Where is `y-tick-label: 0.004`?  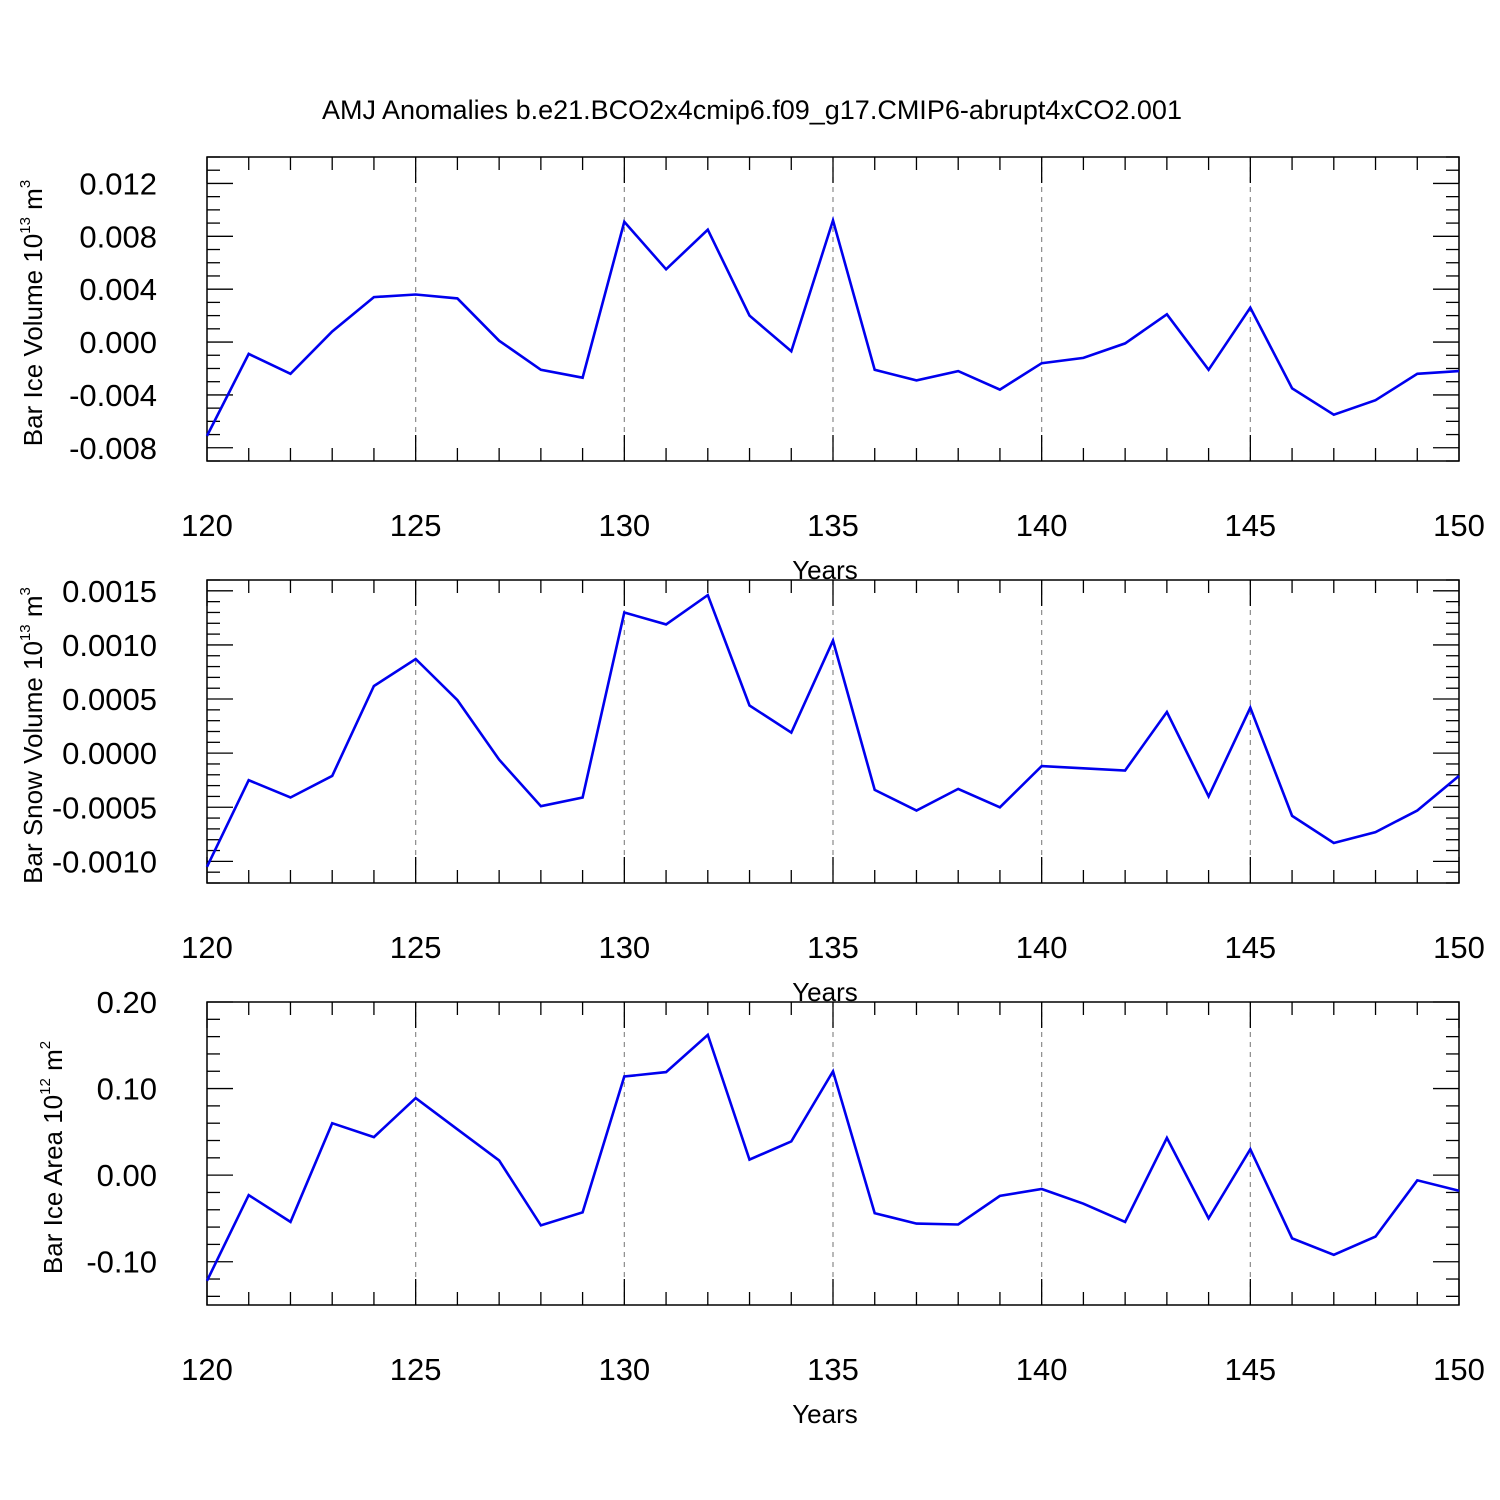
y-tick-label: 0.004 is located at coordinates (118, 289).